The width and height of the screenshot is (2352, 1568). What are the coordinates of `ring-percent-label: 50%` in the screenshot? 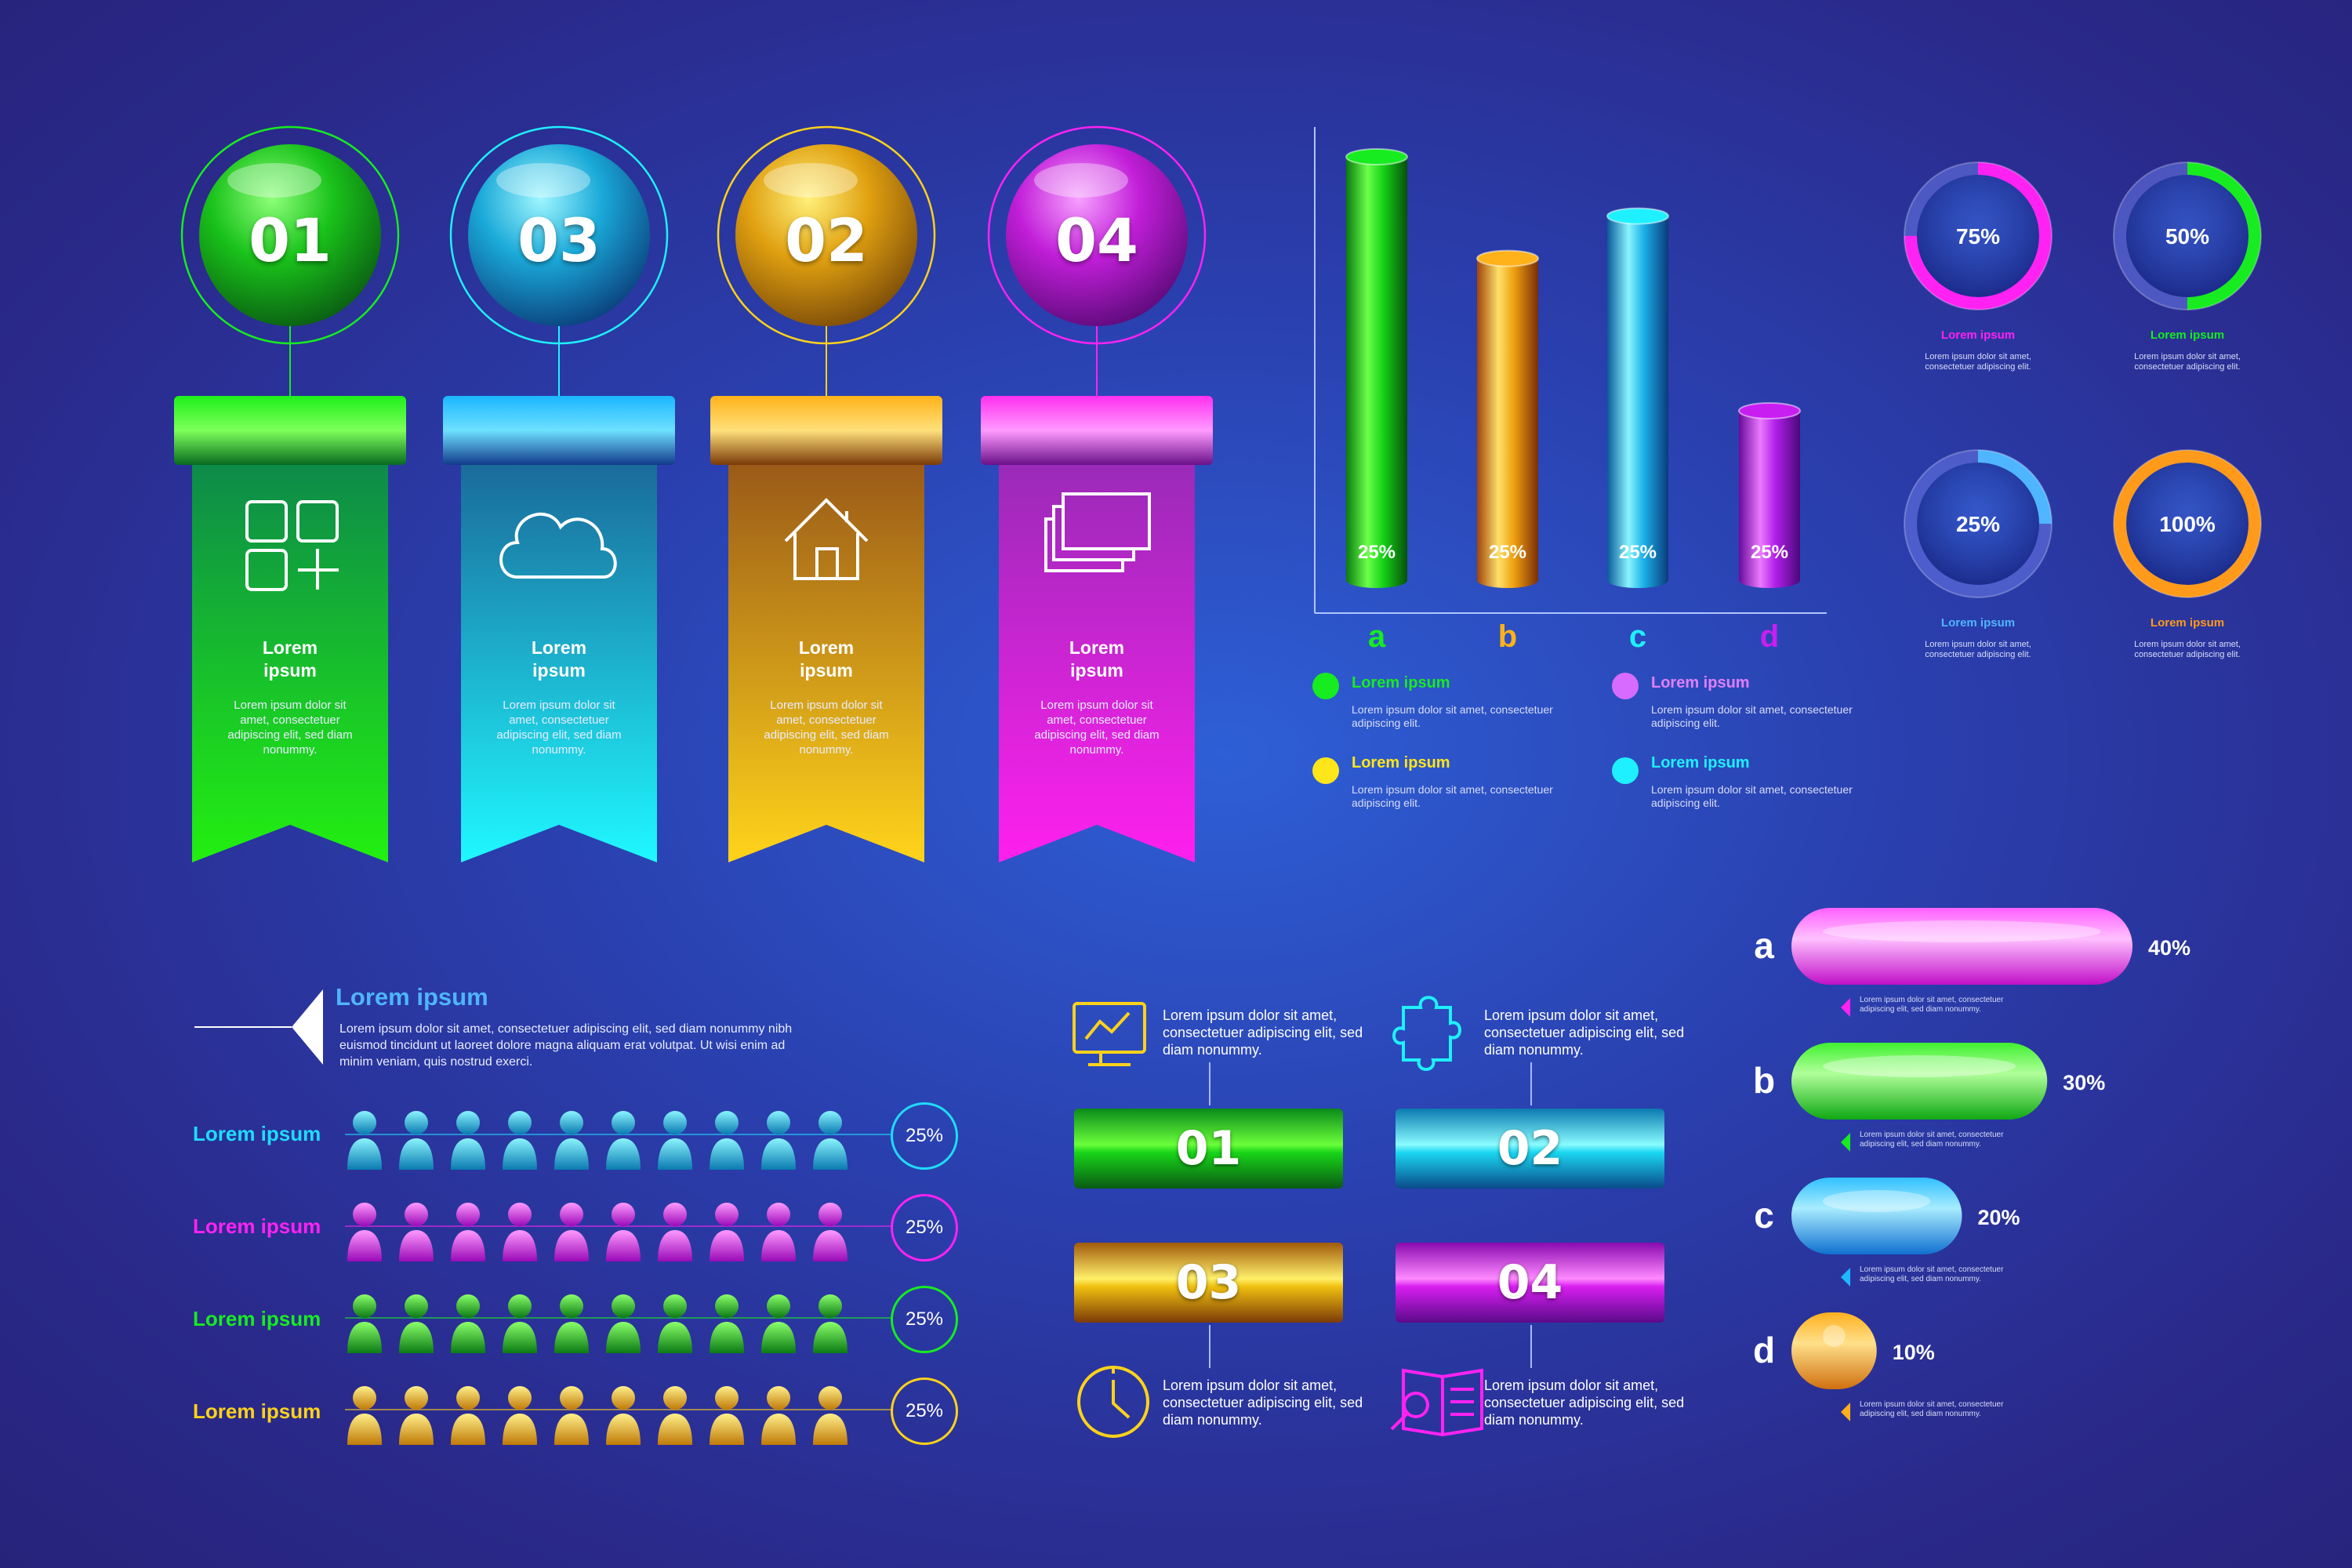 It's located at (2187, 237).